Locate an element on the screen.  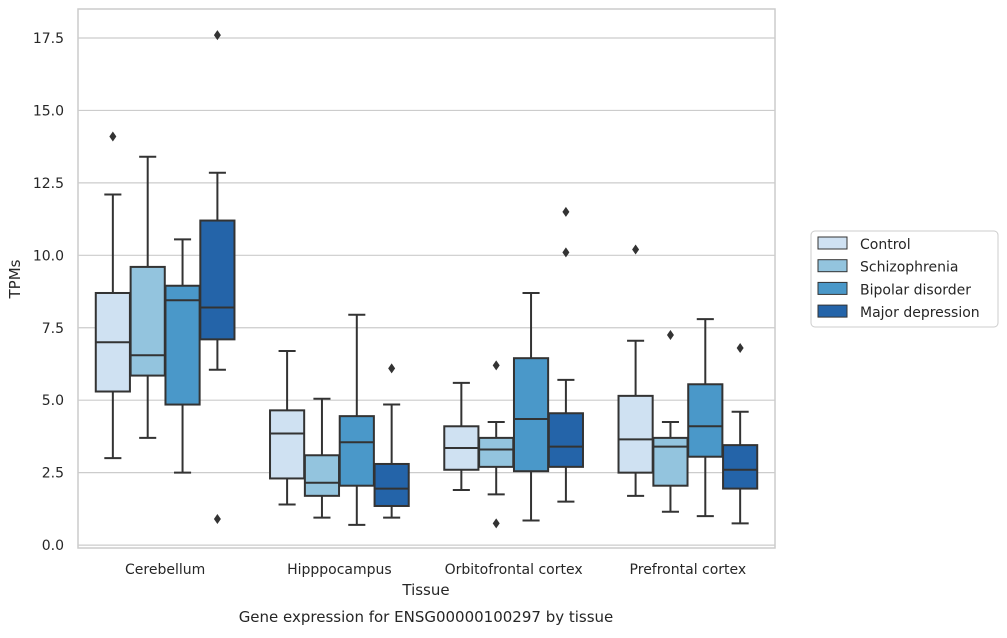
y-axis-ticks: 0.0 2.5 5.0 7.5 10.0 12.5 15.0 17.5 is located at coordinates (48, 292).